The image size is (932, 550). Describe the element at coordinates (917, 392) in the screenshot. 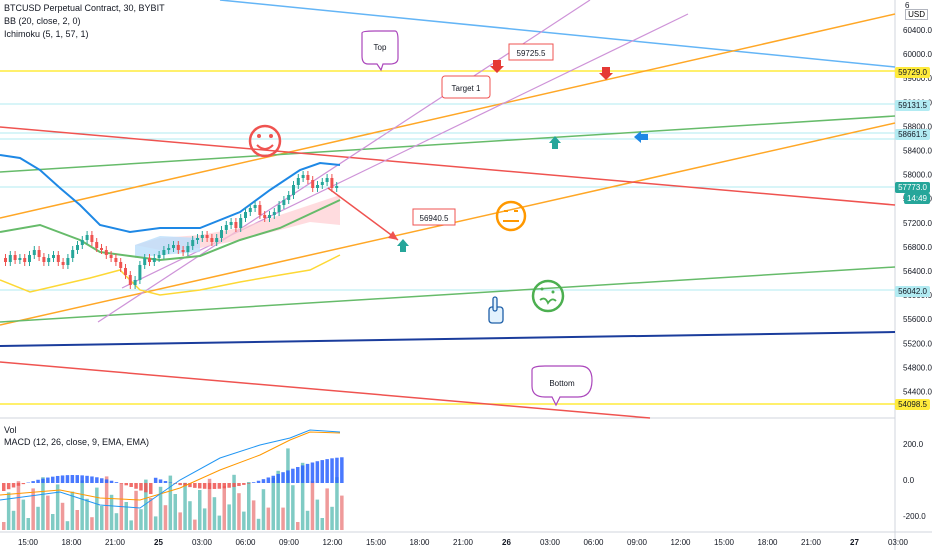

I see `price-tick-label: 54400.0` at that location.